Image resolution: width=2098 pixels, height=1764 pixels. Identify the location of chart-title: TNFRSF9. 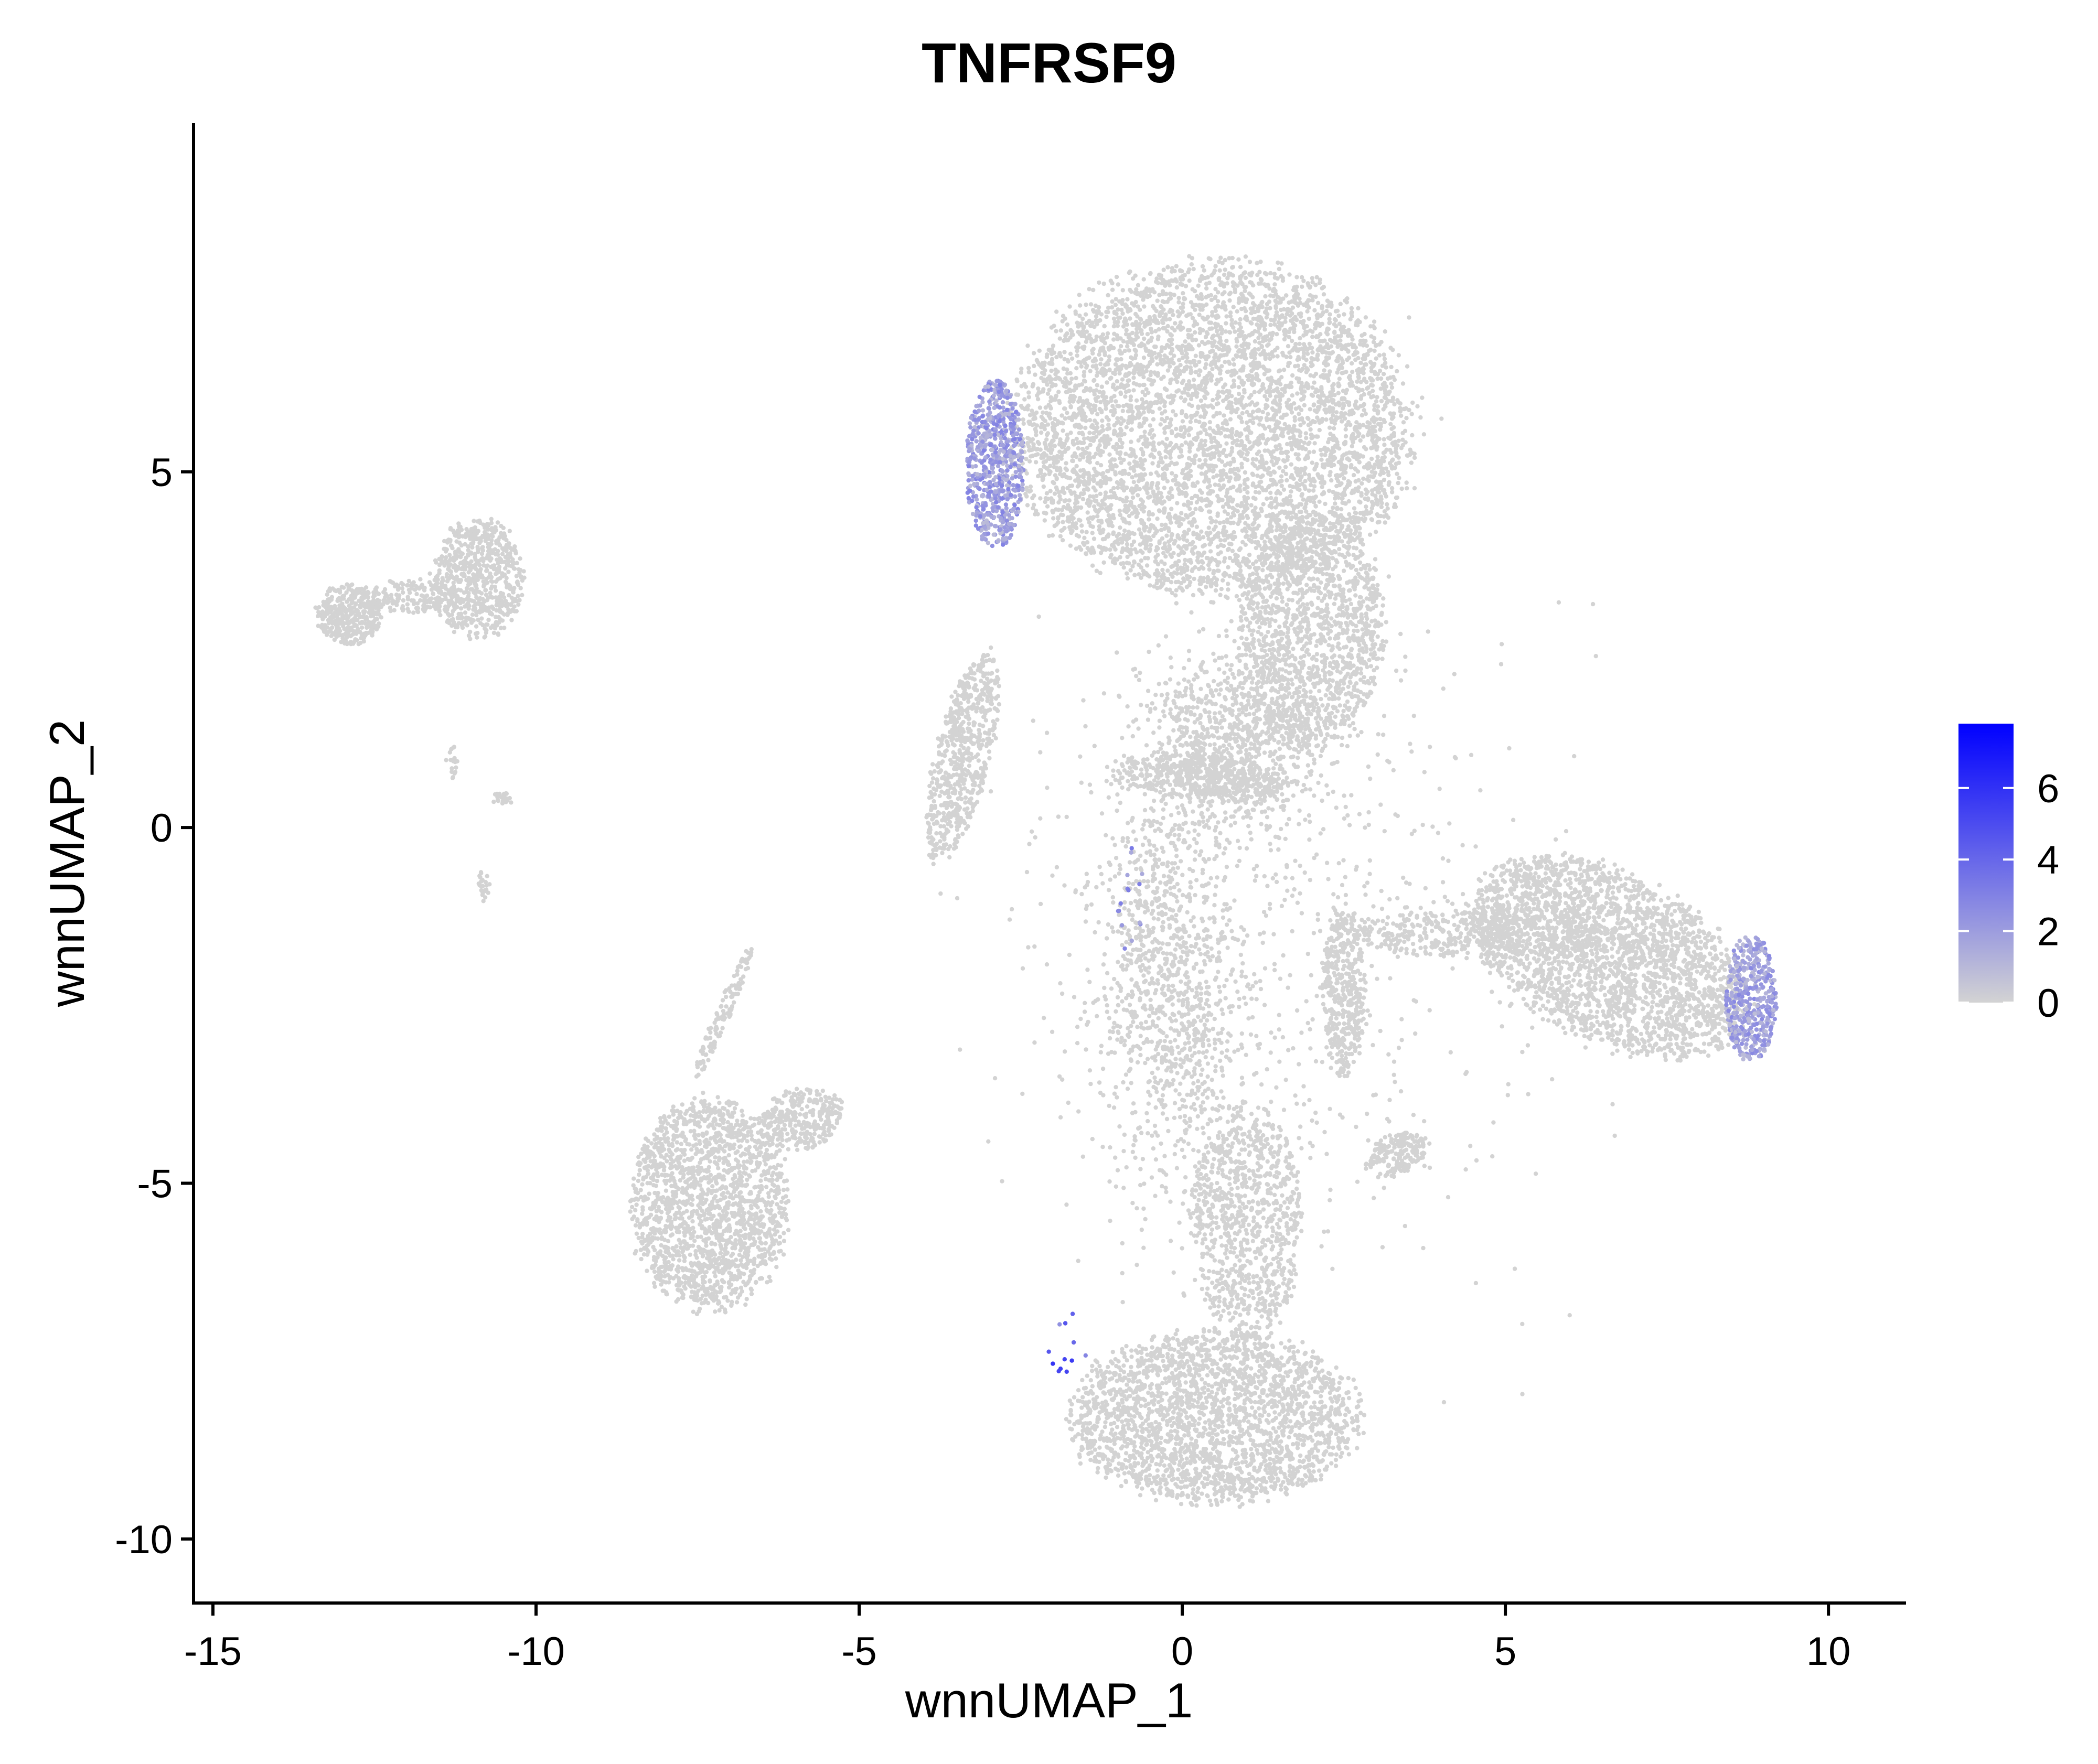
(1049, 62).